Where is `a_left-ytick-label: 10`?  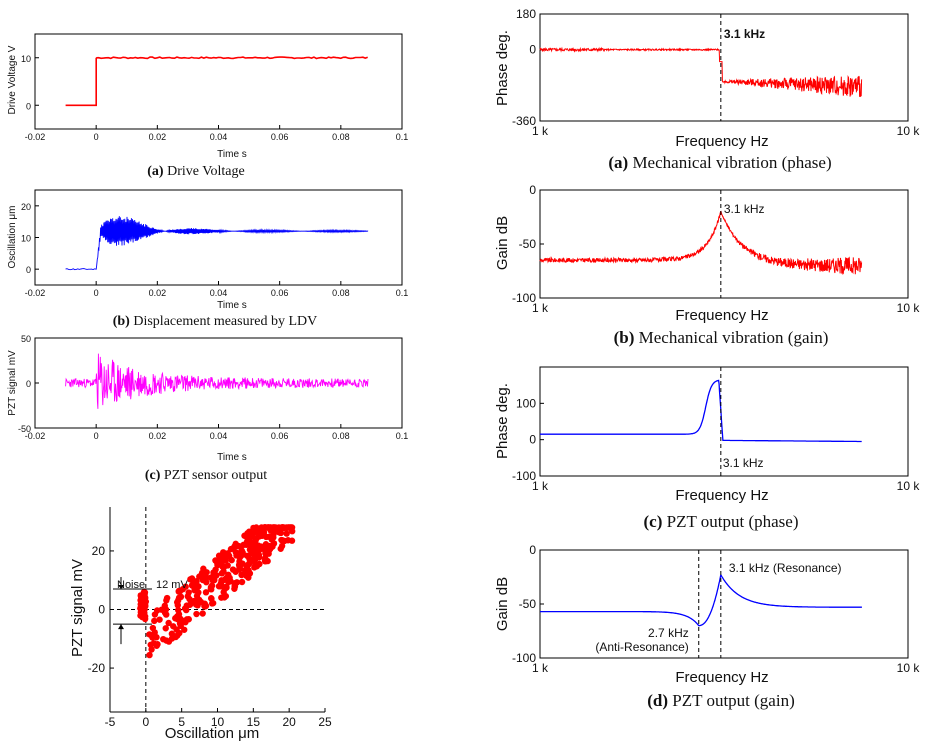
a_left-ytick-label: 10 is located at coordinates (26, 59).